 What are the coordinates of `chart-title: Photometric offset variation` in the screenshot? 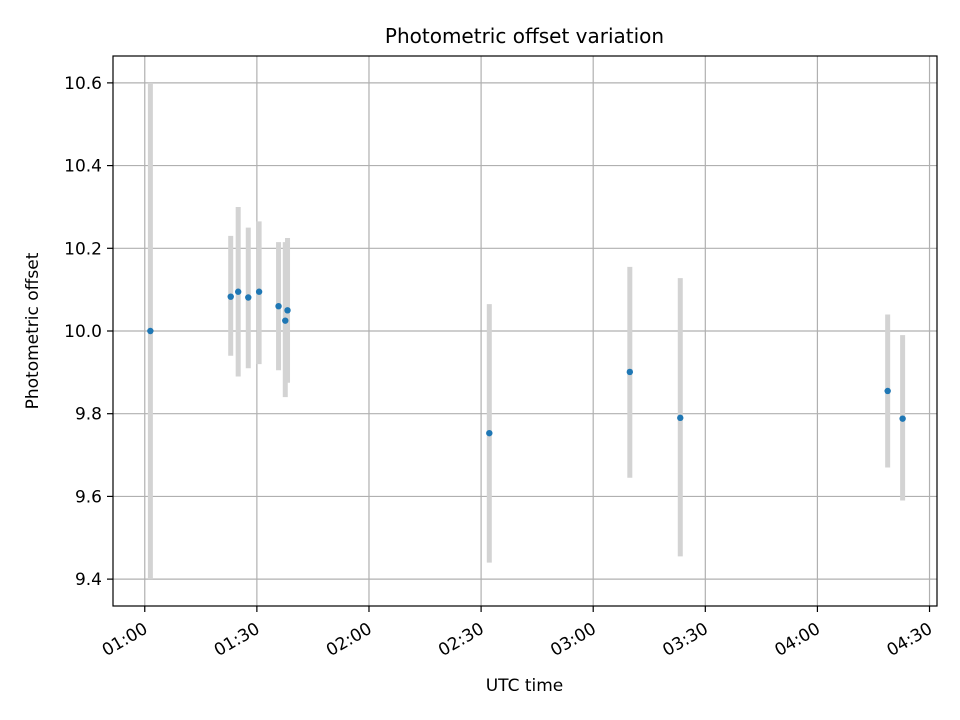 It's located at (524, 36).